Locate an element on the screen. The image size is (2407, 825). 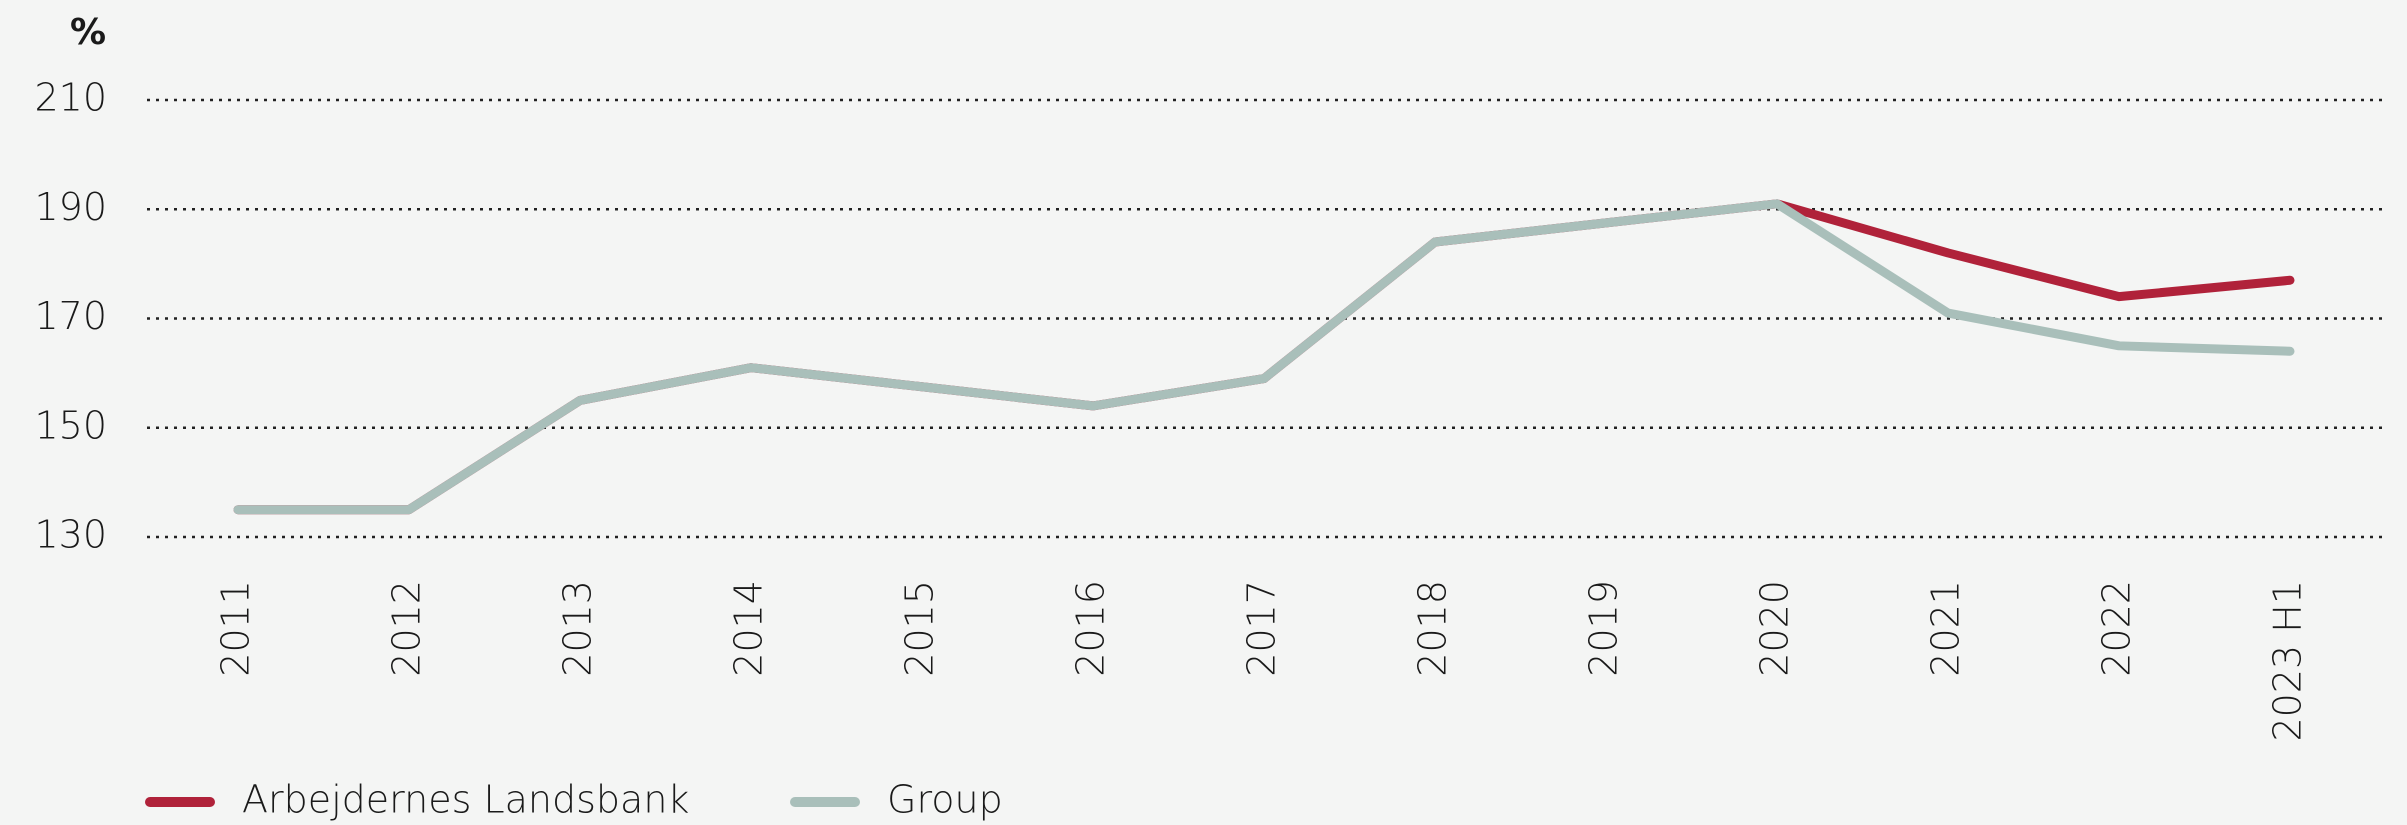
x-tick-label: 2016 is located at coordinates (1091, 628).